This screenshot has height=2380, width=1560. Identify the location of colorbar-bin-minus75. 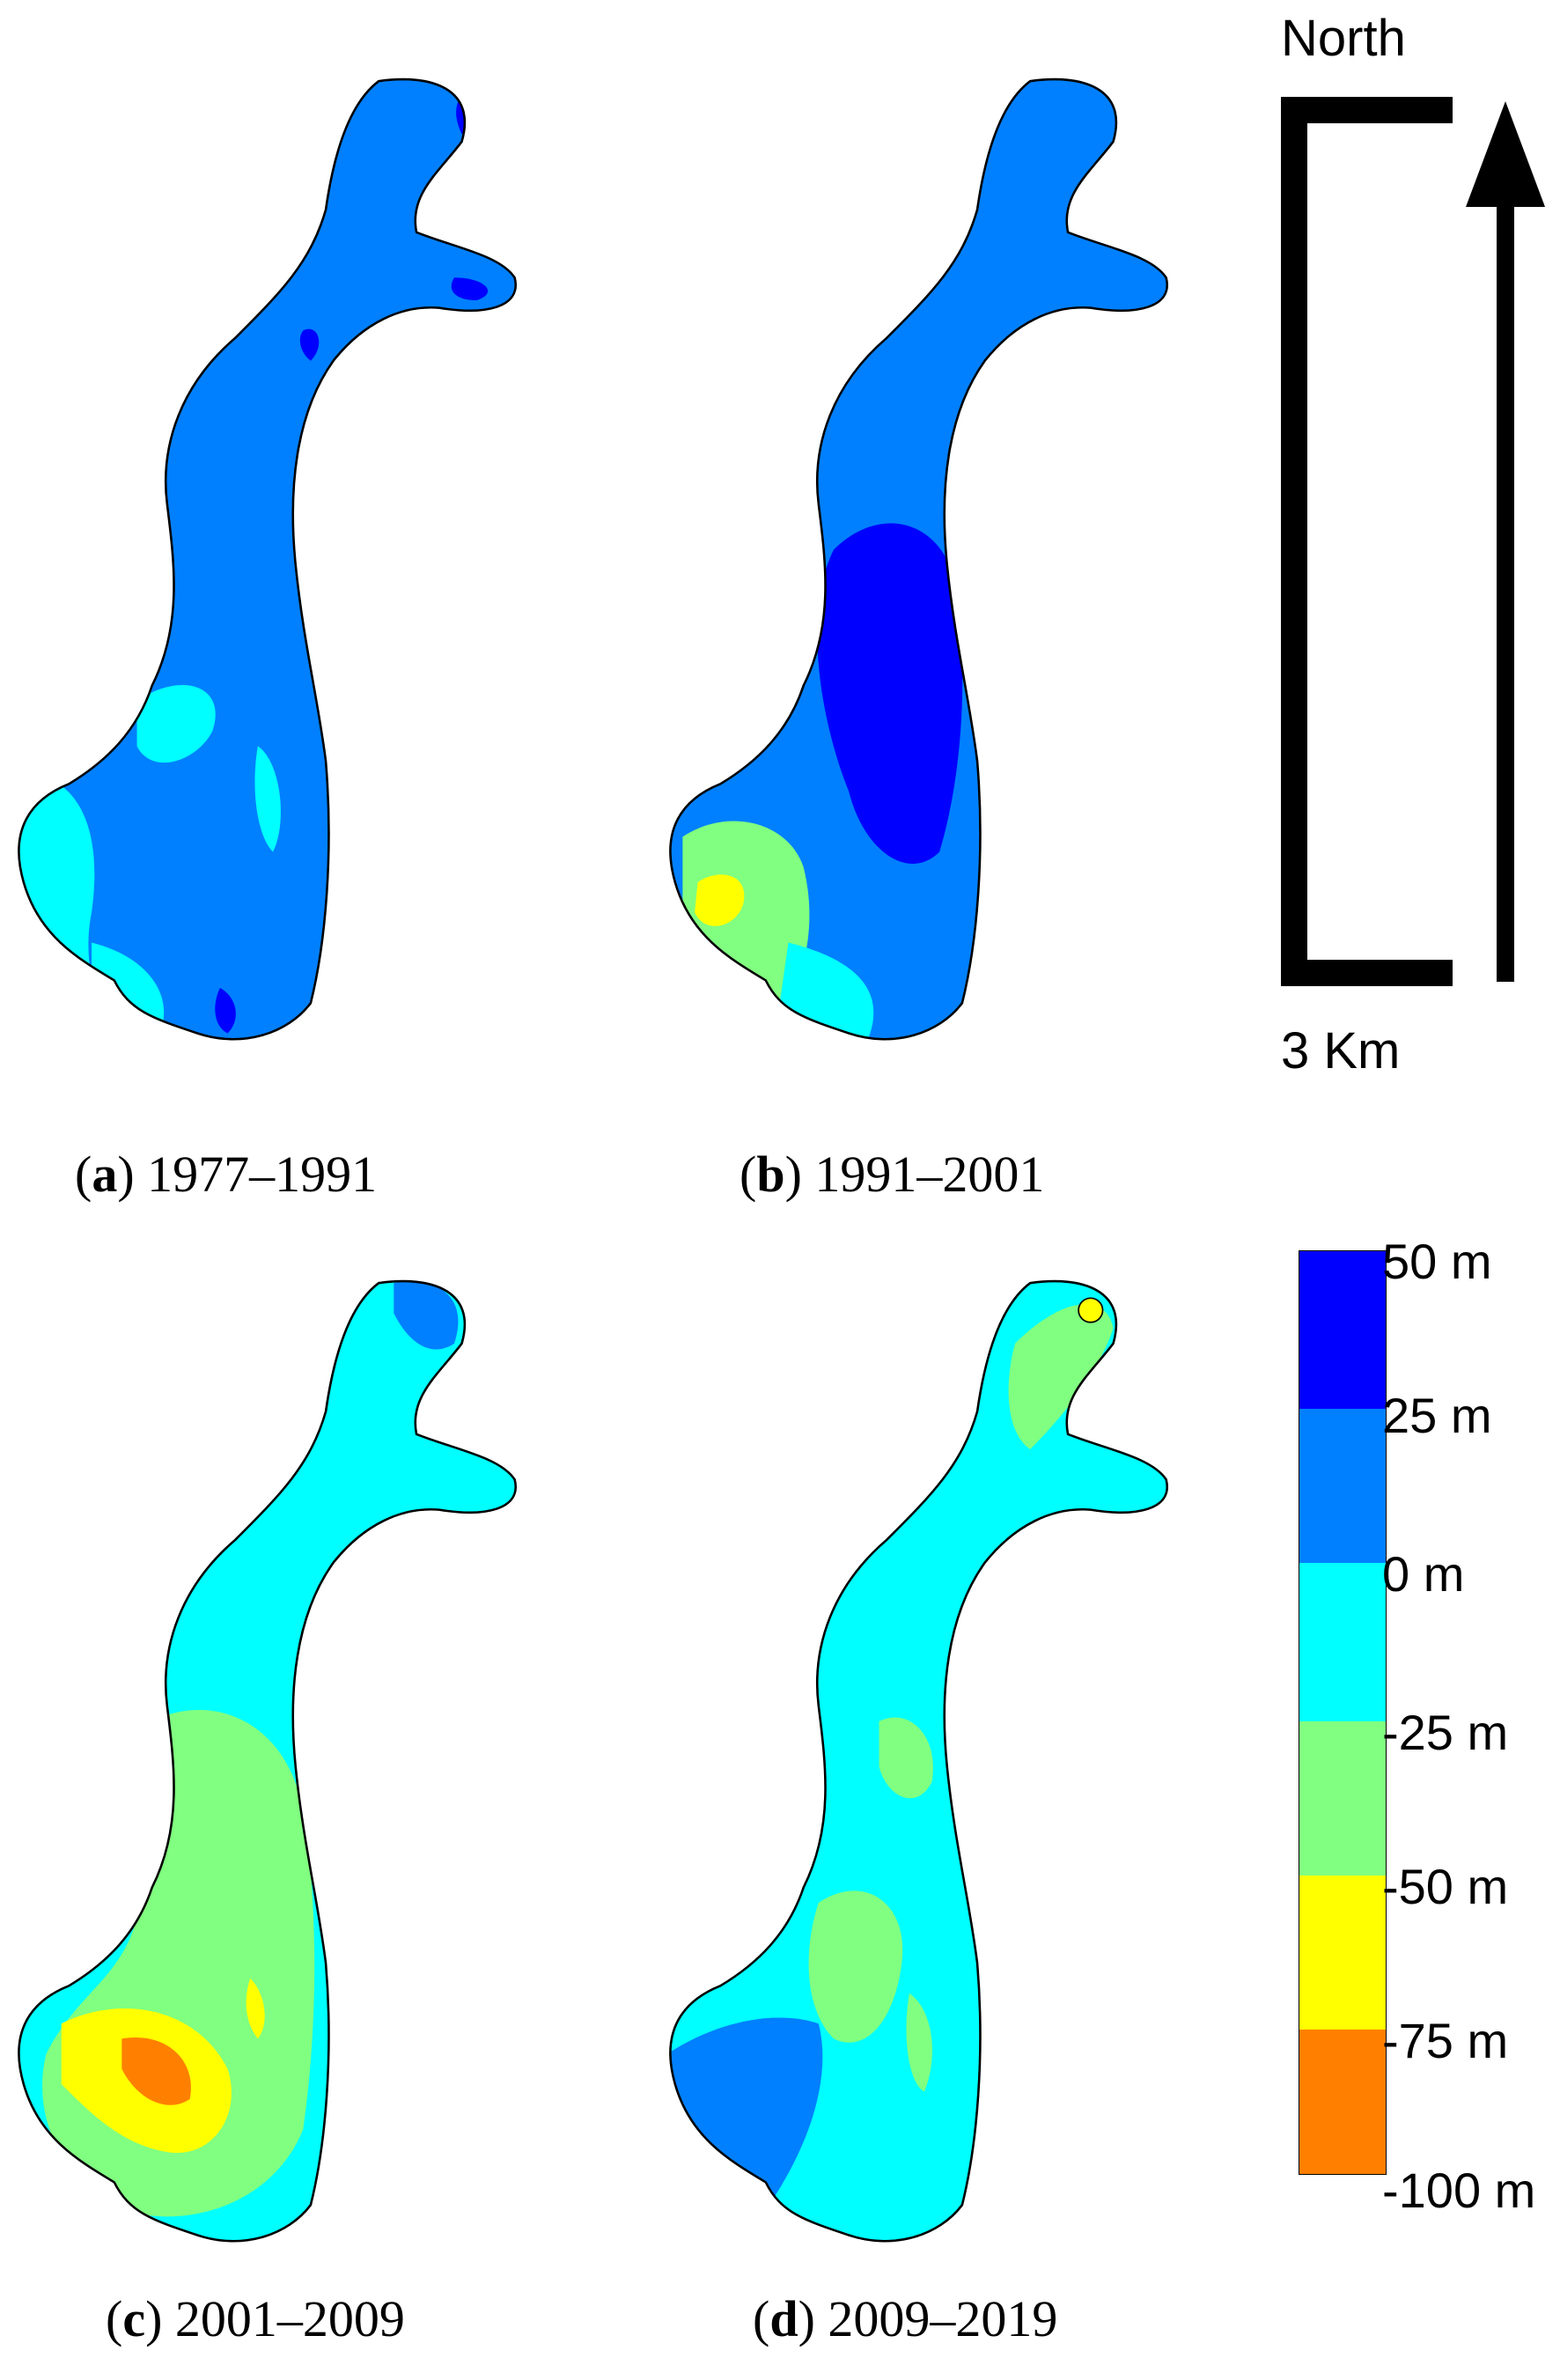
(1343, 2102).